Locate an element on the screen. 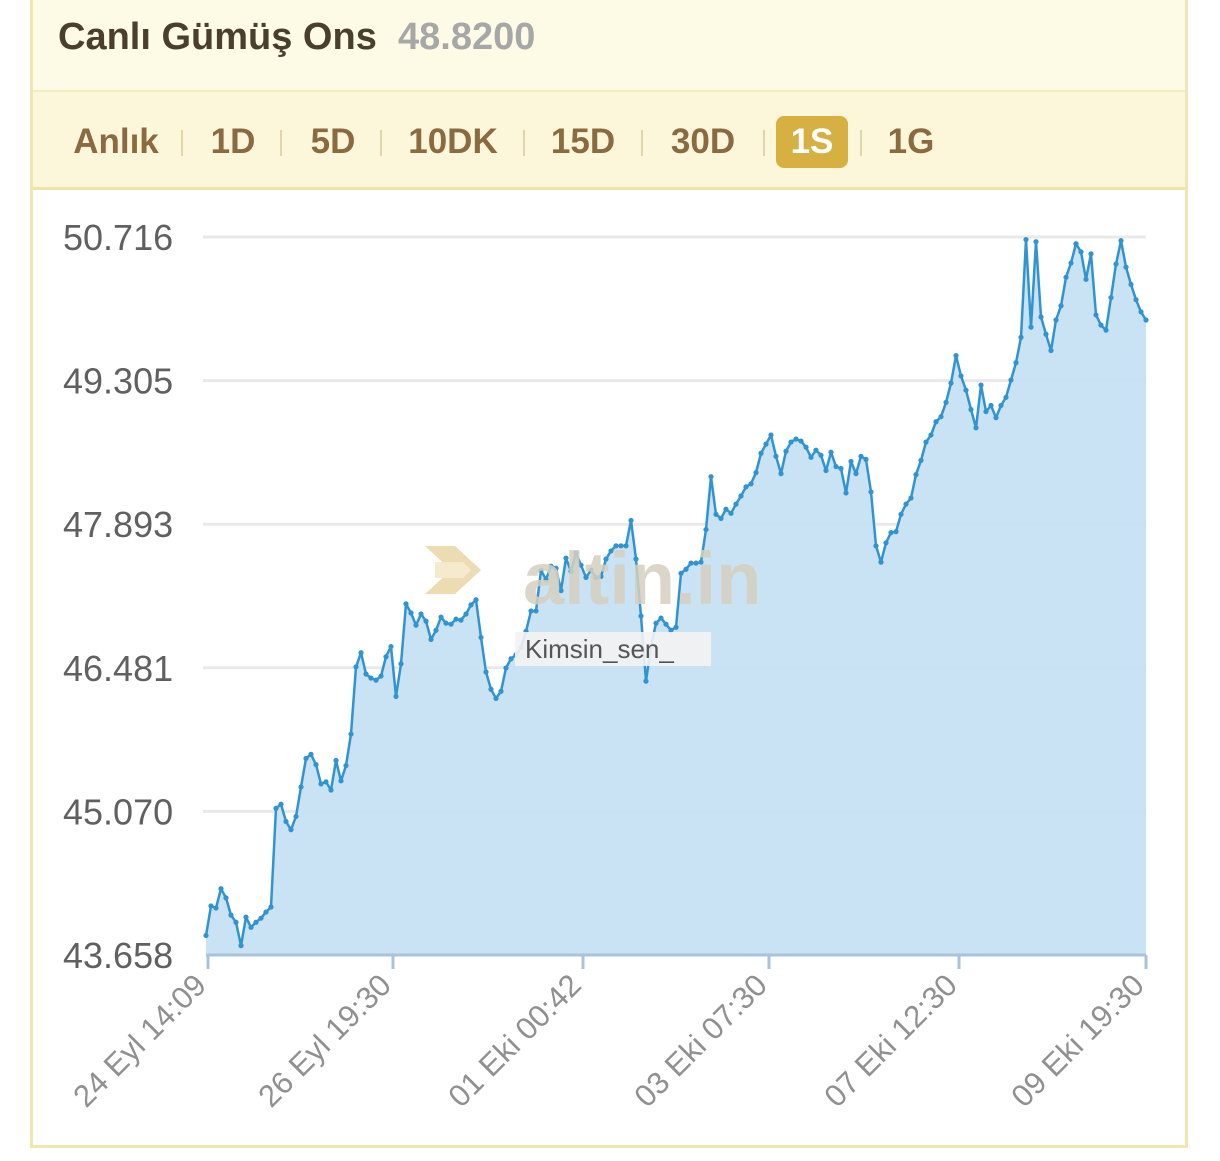 The width and height of the screenshot is (1220, 1161). tab-15d: 15D is located at coordinates (583, 141).